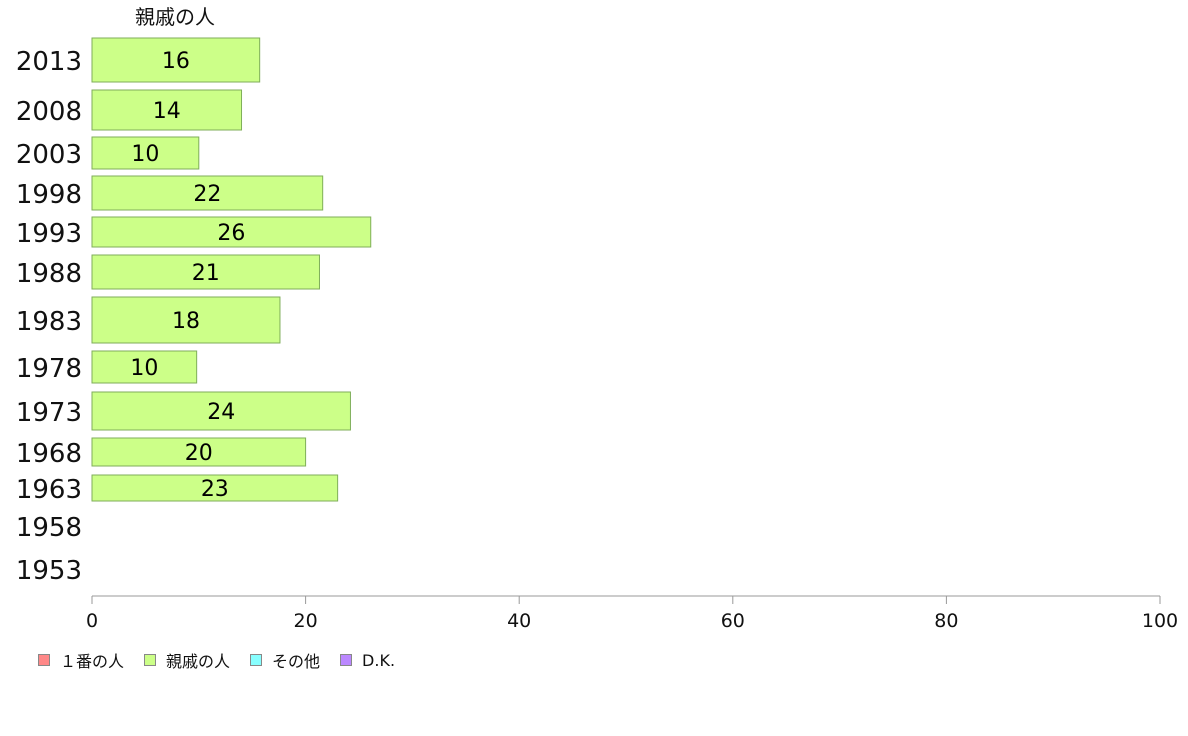 This screenshot has height=736, width=1188. Describe the element at coordinates (1160, 621) in the screenshot. I see `x-tick-label: 100` at that location.